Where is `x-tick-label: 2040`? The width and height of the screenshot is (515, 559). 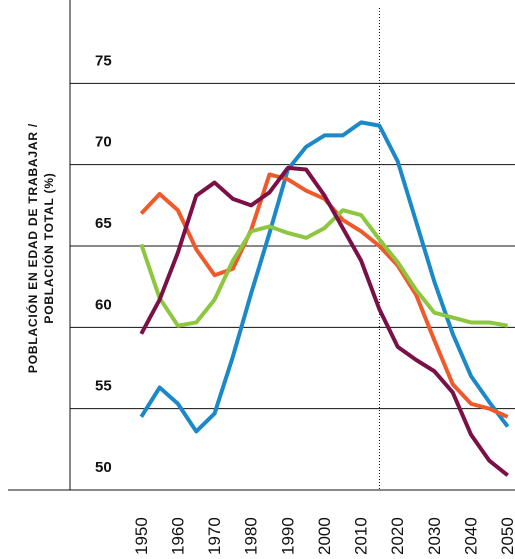
x-tick-label: 2040 is located at coordinates (471, 536).